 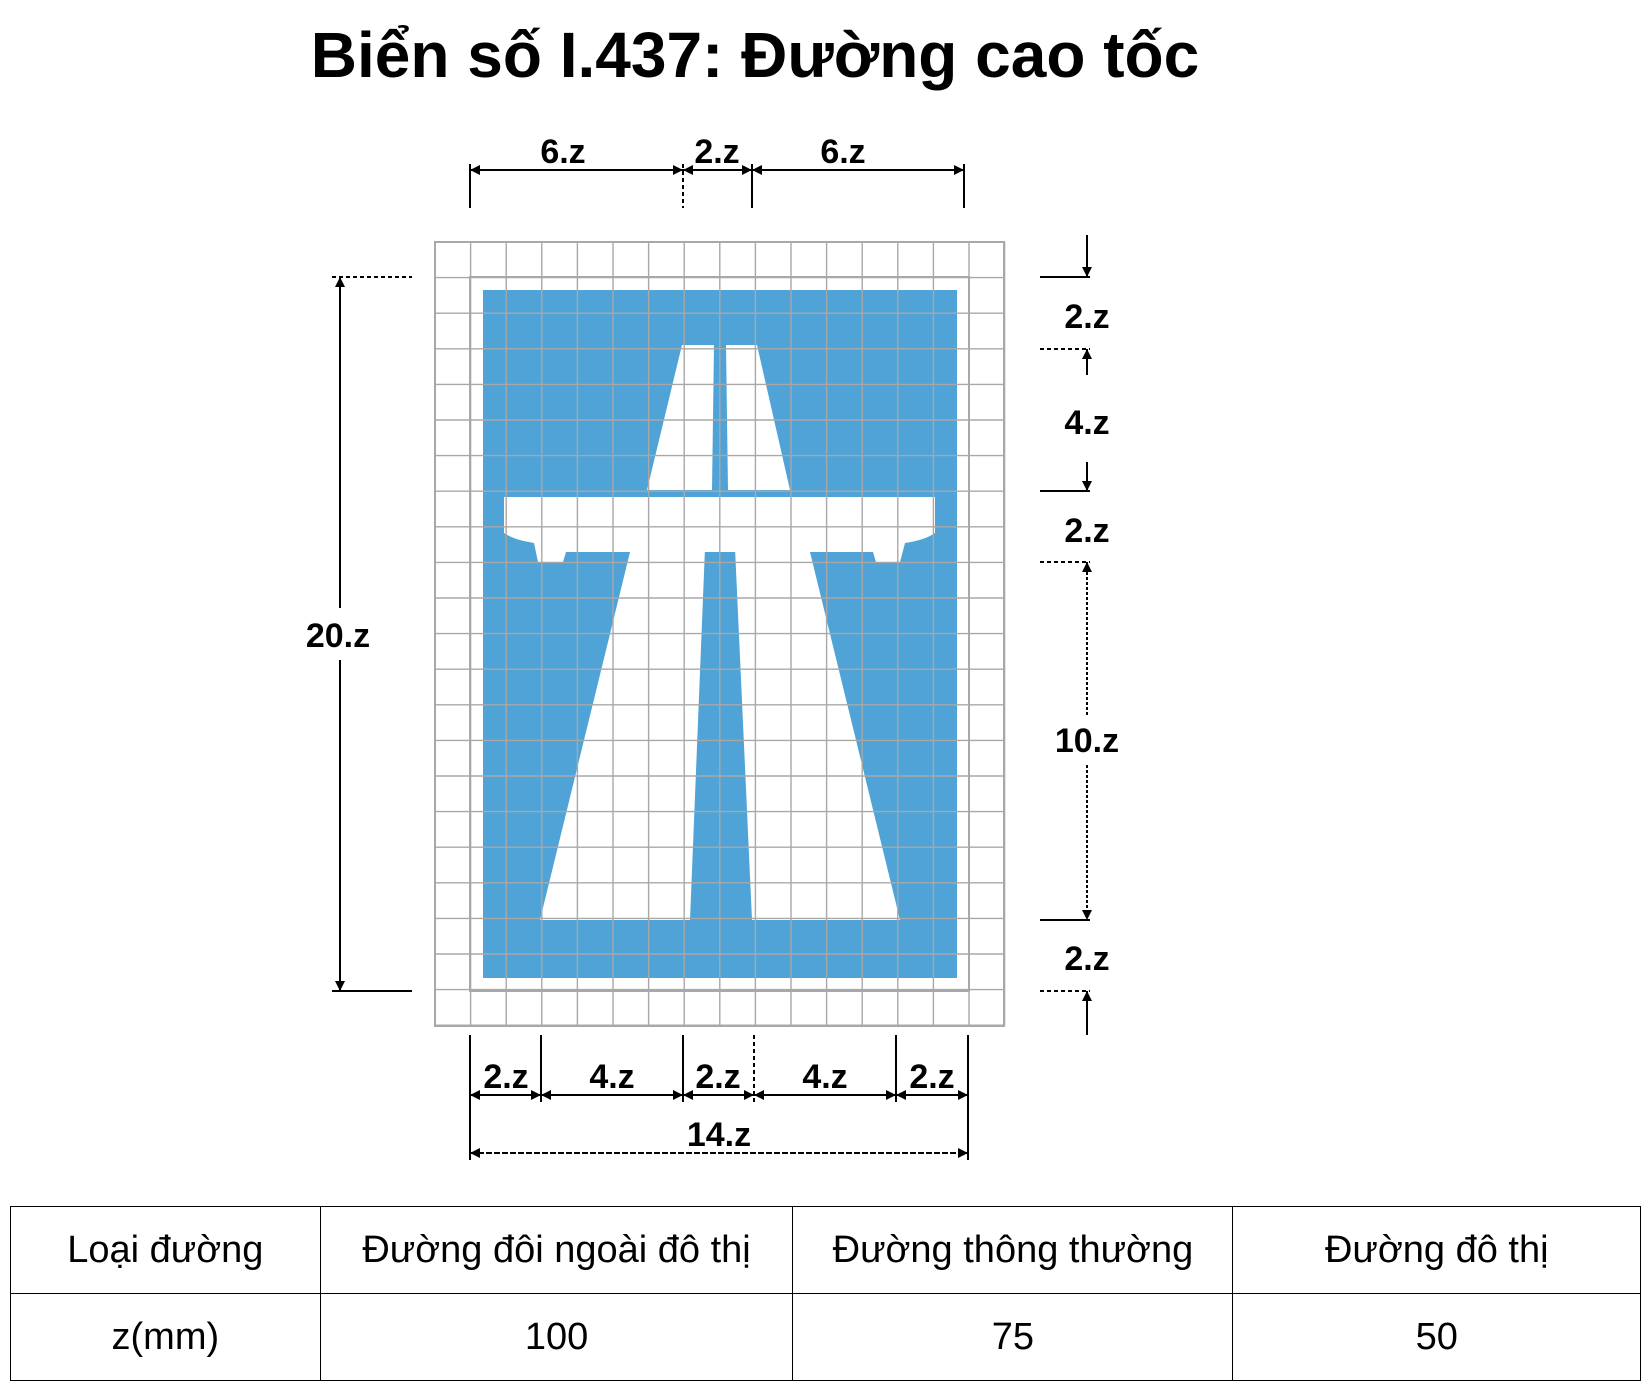 I want to click on dim-top-left: 6.z, so click(x=562, y=152).